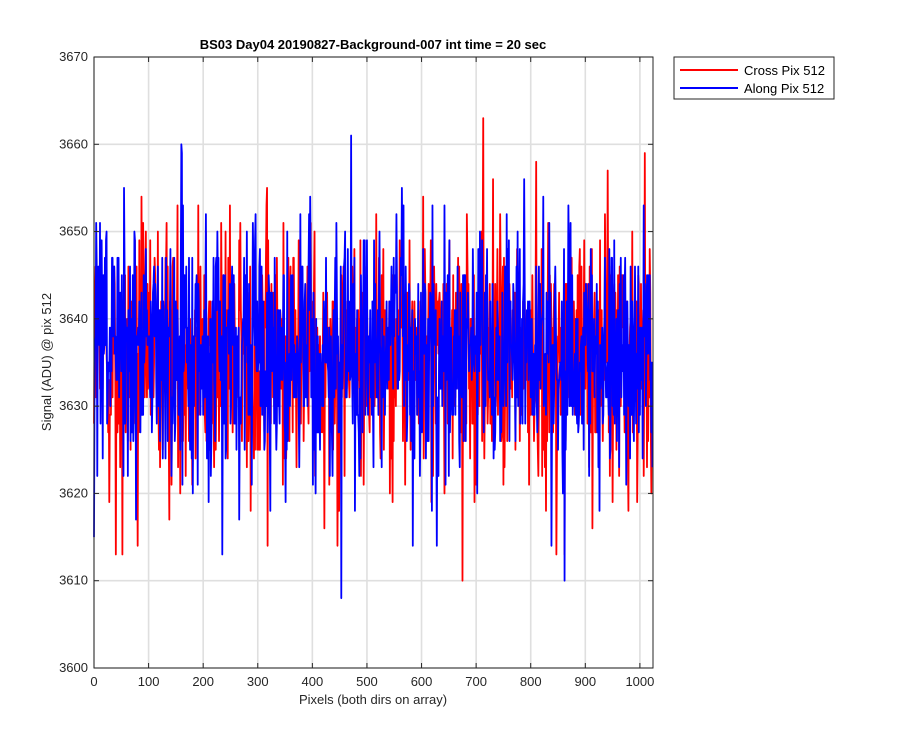  Describe the element at coordinates (639, 681) in the screenshot. I see `x-tick-label: 1000` at that location.